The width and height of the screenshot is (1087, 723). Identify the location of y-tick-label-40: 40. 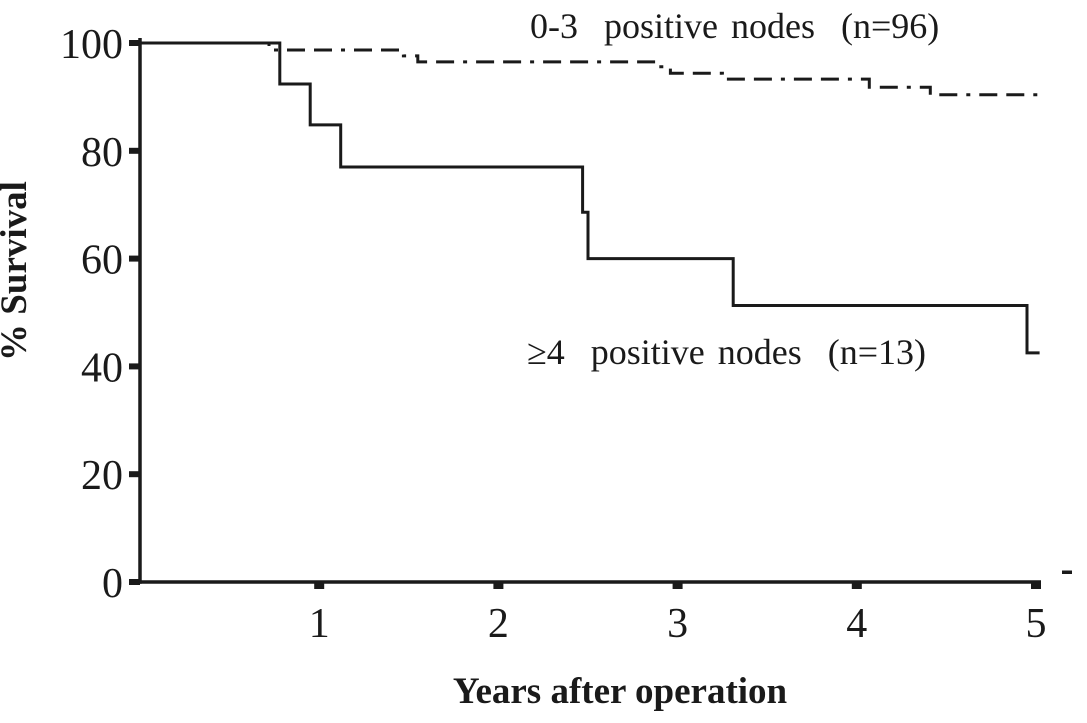
(102, 368).